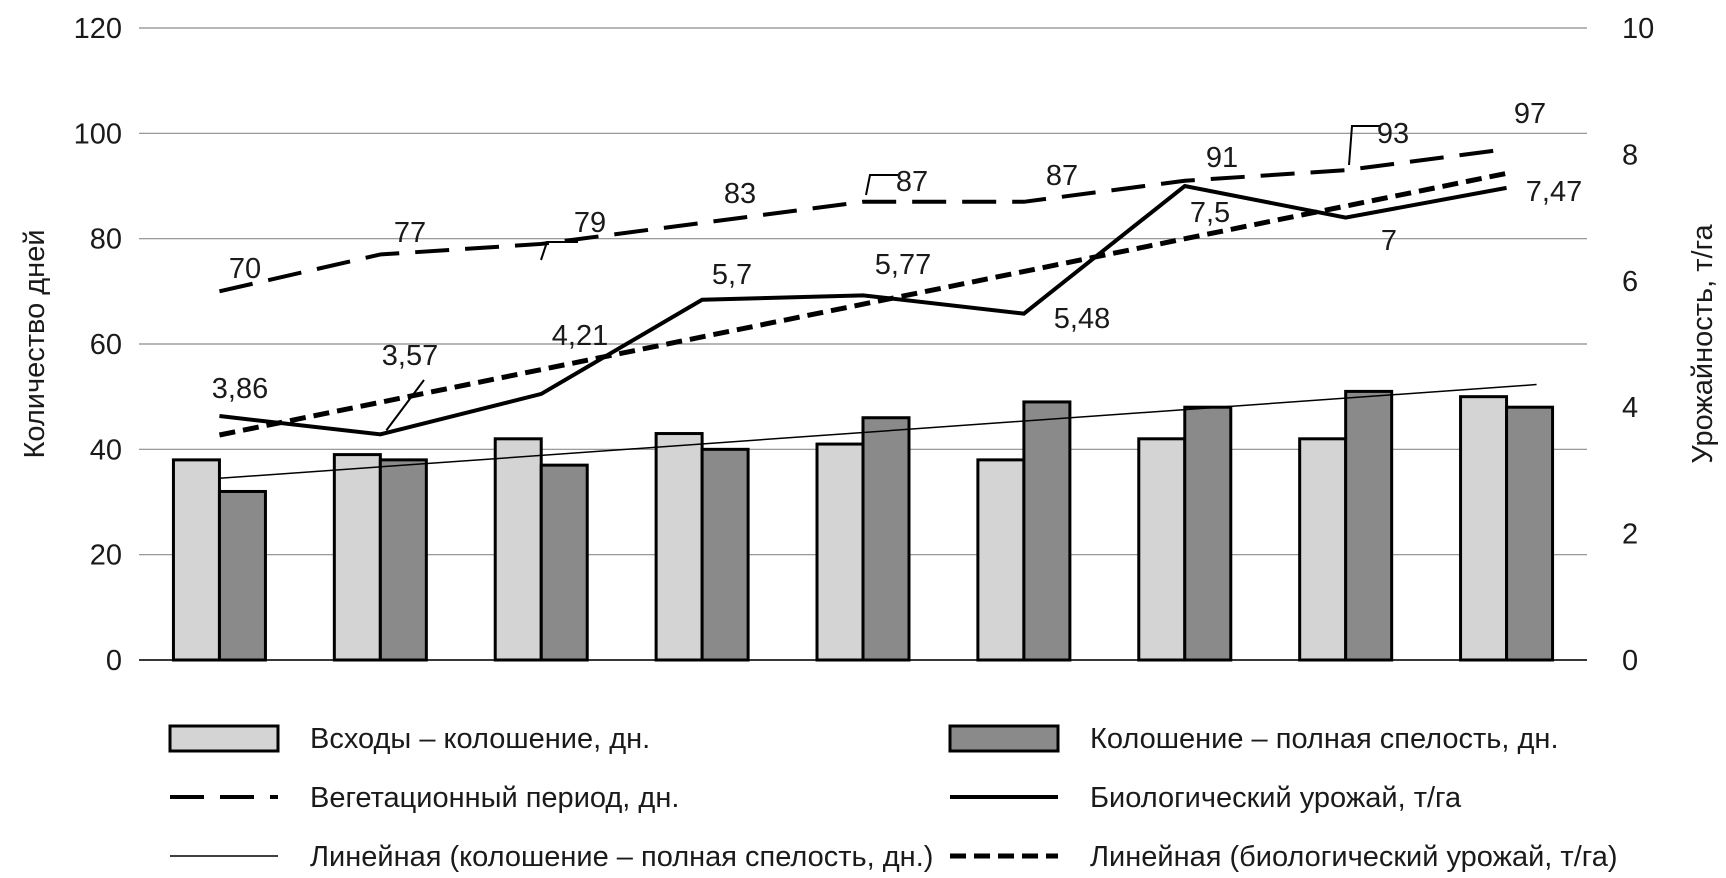 The height and width of the screenshot is (878, 1726). What do you see at coordinates (1703, 343) in the screenshot?
I see `y-right-axis-title: Урожайность, т/га` at bounding box center [1703, 343].